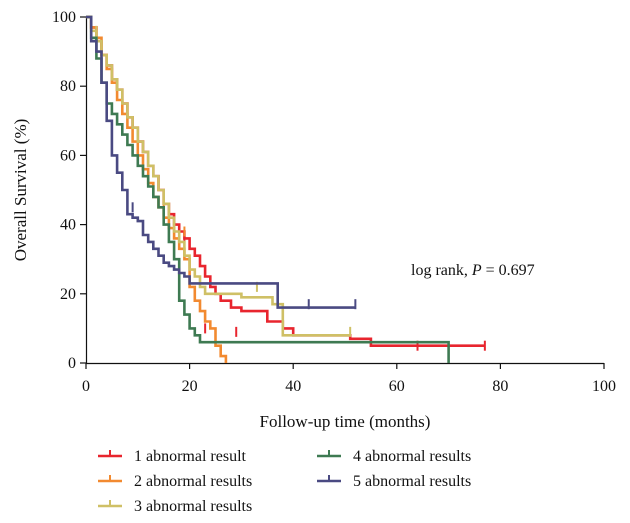  What do you see at coordinates (349, 379) in the screenshot?
I see `x-ticks: 0 20 40 60 80 100` at bounding box center [349, 379].